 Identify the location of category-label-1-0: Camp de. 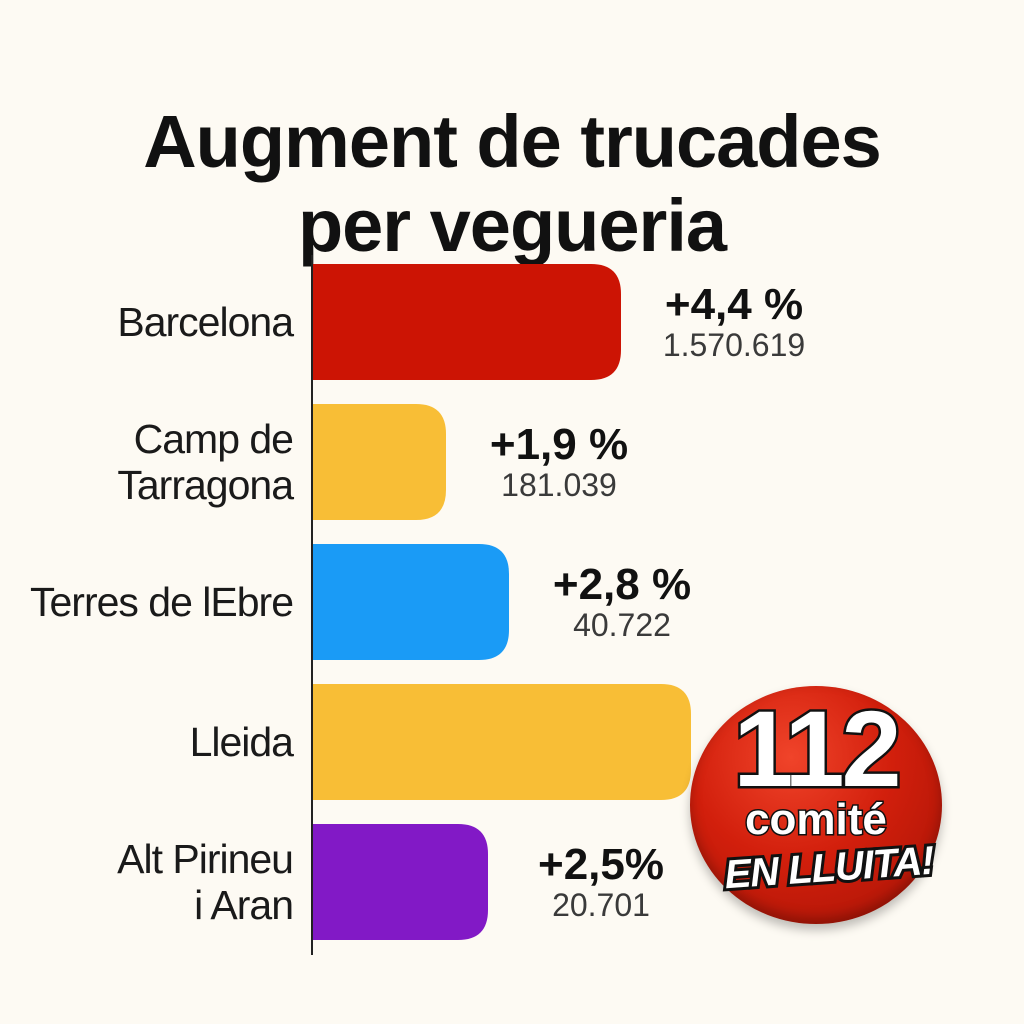
(213, 439).